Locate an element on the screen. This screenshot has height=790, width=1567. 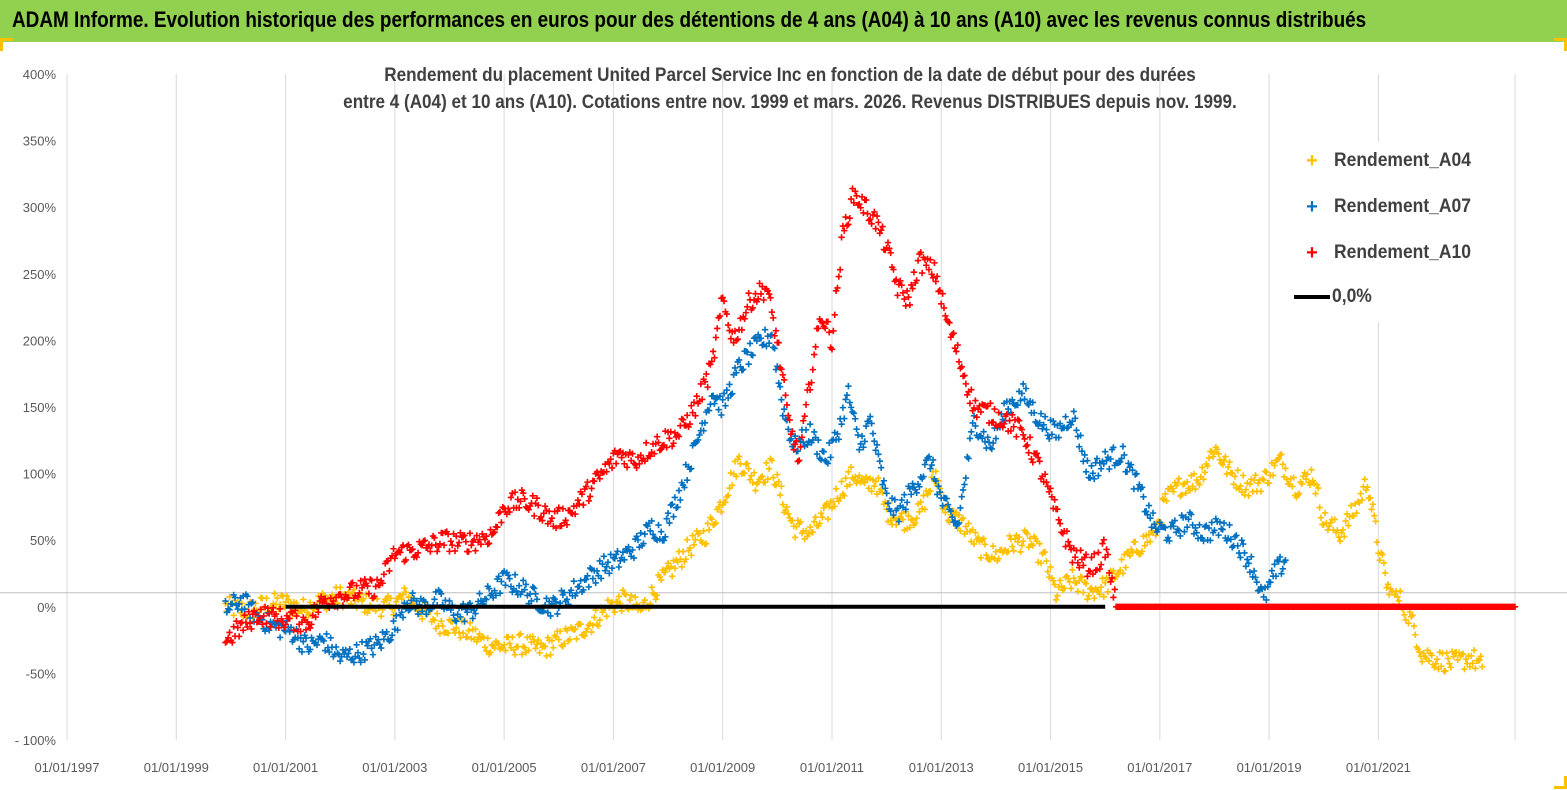
x-tick-label: 01/01/2005 is located at coordinates (504, 767).